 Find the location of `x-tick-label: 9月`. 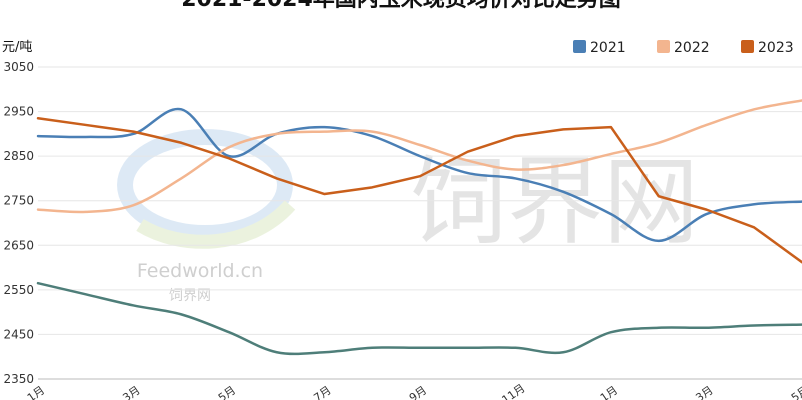

x-tick-label: 9月 is located at coordinates (418, 392).